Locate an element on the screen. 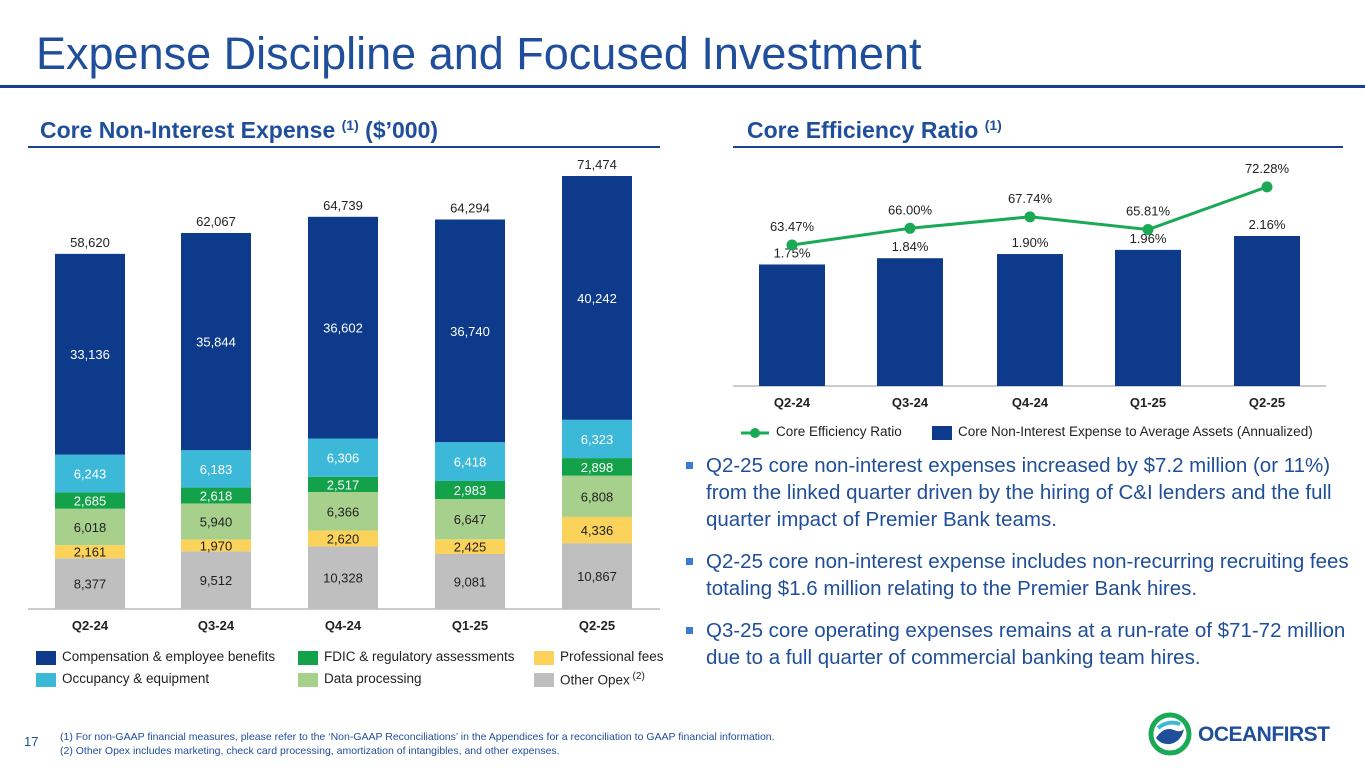  legend-line-label: Core Efficiency Ratio is located at coordinates (839, 431).